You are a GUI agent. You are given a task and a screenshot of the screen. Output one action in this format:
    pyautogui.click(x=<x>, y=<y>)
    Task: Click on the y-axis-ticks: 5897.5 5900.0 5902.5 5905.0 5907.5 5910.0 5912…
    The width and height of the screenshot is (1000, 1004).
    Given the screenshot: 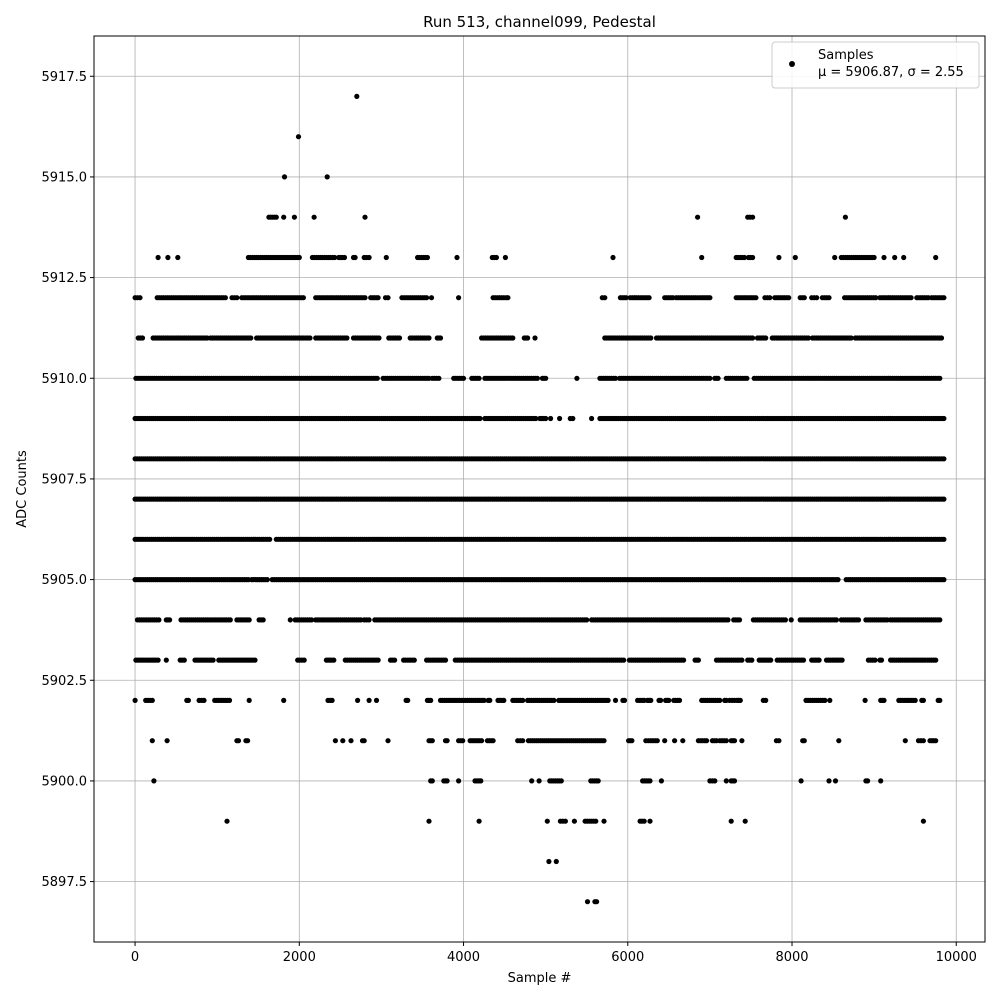 What is the action you would take?
    pyautogui.click(x=68, y=480)
    